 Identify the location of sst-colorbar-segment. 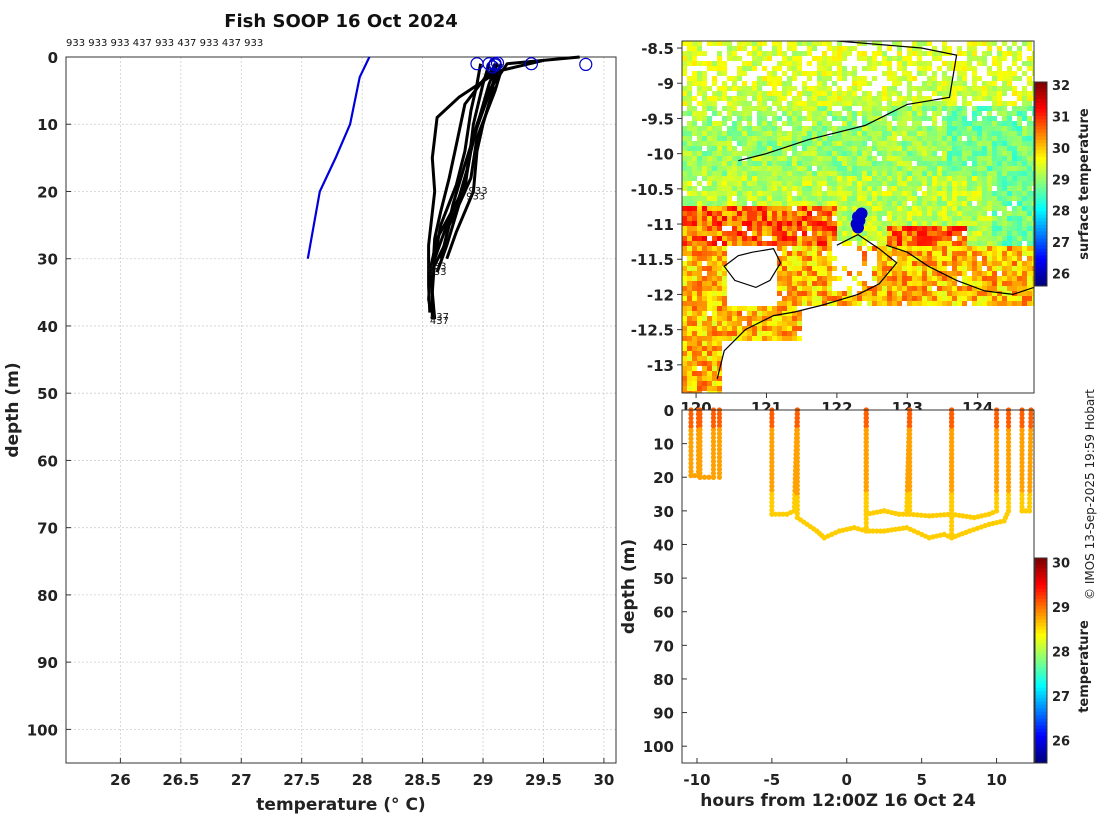
(1041, 192).